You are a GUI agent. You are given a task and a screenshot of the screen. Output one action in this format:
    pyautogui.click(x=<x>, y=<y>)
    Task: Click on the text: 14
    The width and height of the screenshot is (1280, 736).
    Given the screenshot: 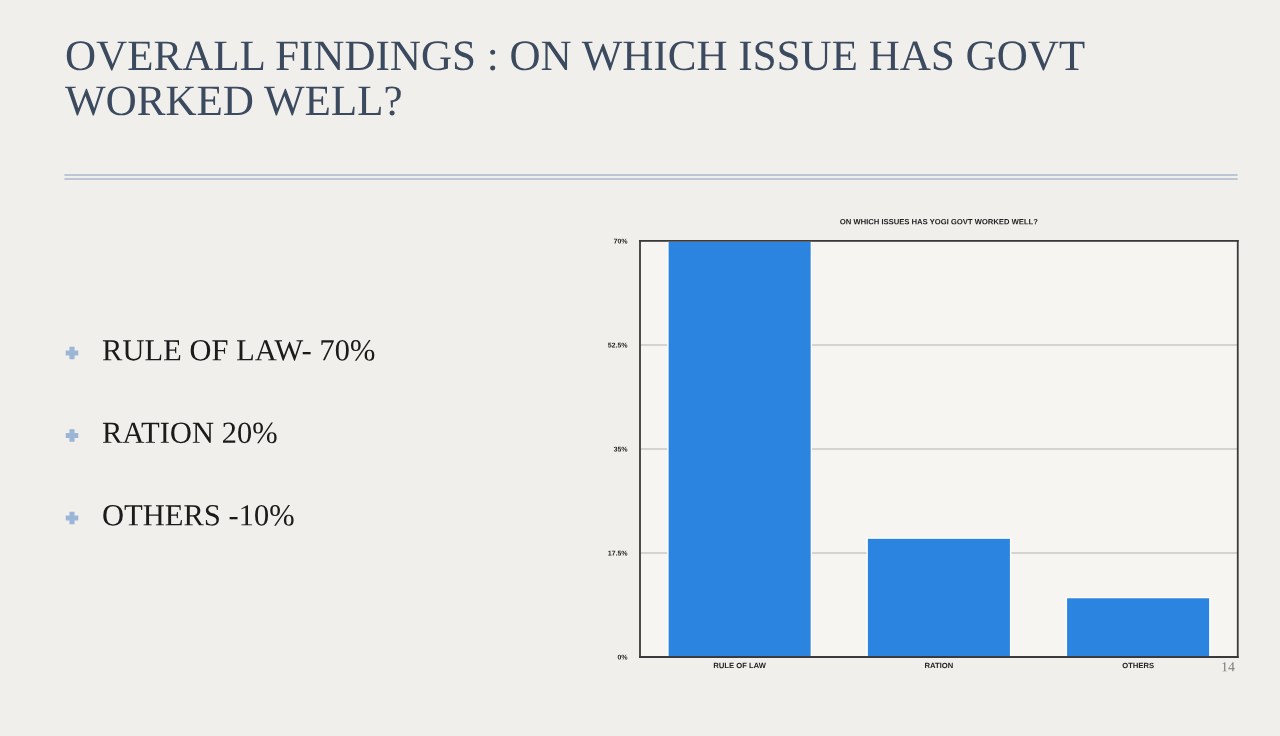 What is the action you would take?
    pyautogui.click(x=1228, y=667)
    